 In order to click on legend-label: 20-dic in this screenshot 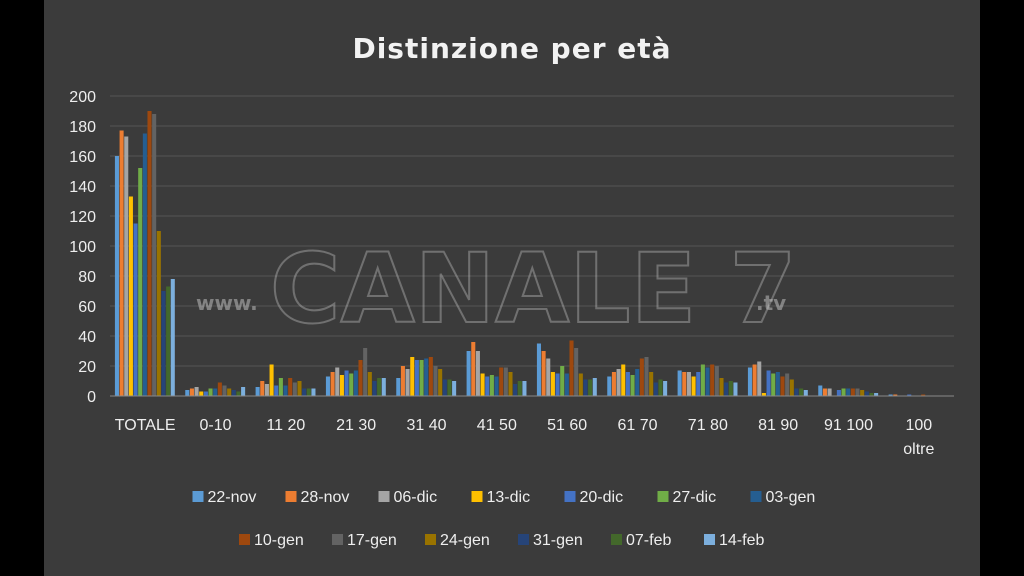, I will do `click(602, 497)`.